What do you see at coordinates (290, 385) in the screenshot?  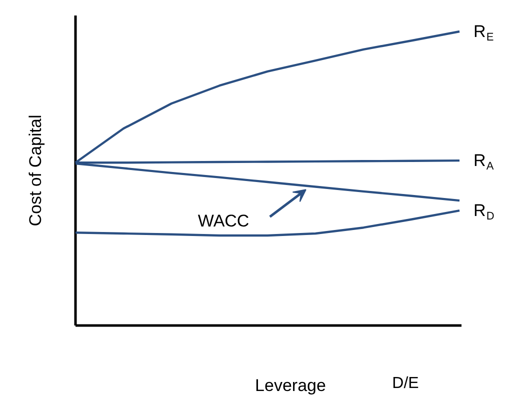 I see `x-axis-title: Leverage` at bounding box center [290, 385].